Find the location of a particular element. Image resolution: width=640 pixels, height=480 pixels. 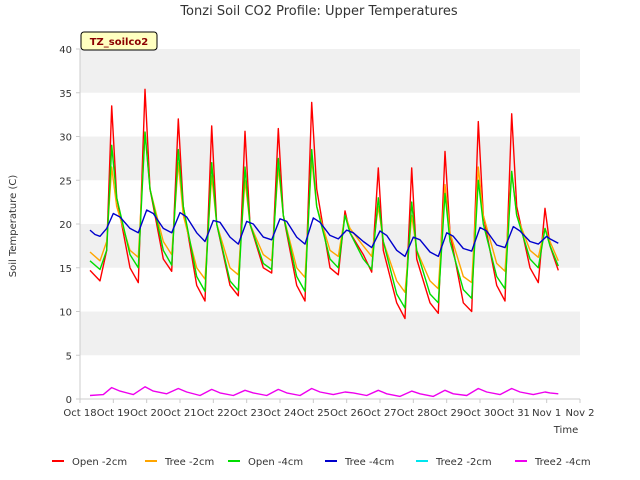

badge-label: TZ_soilco2 is located at coordinates (119, 42).